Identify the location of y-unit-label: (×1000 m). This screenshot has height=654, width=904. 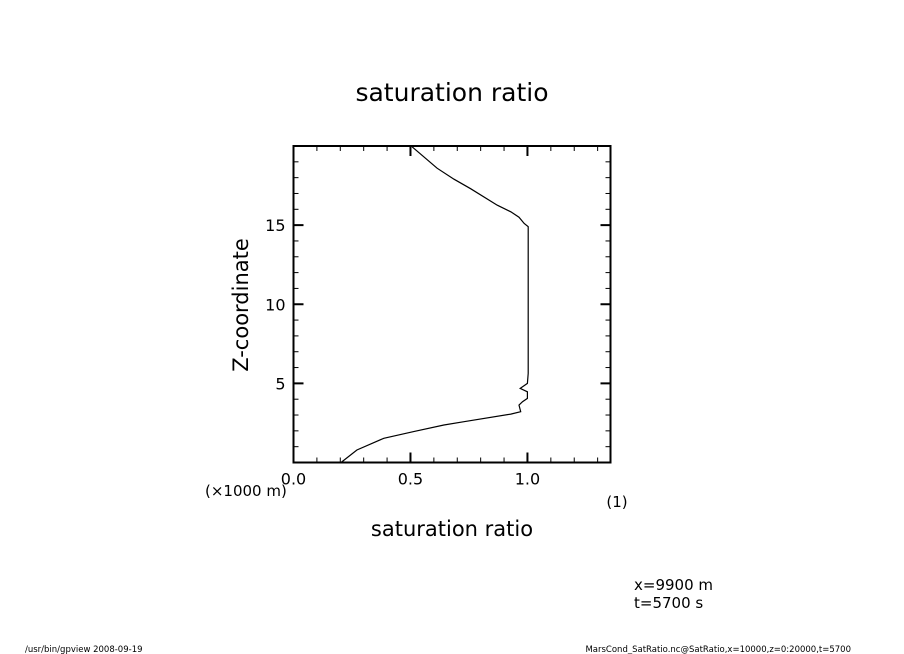
(246, 491).